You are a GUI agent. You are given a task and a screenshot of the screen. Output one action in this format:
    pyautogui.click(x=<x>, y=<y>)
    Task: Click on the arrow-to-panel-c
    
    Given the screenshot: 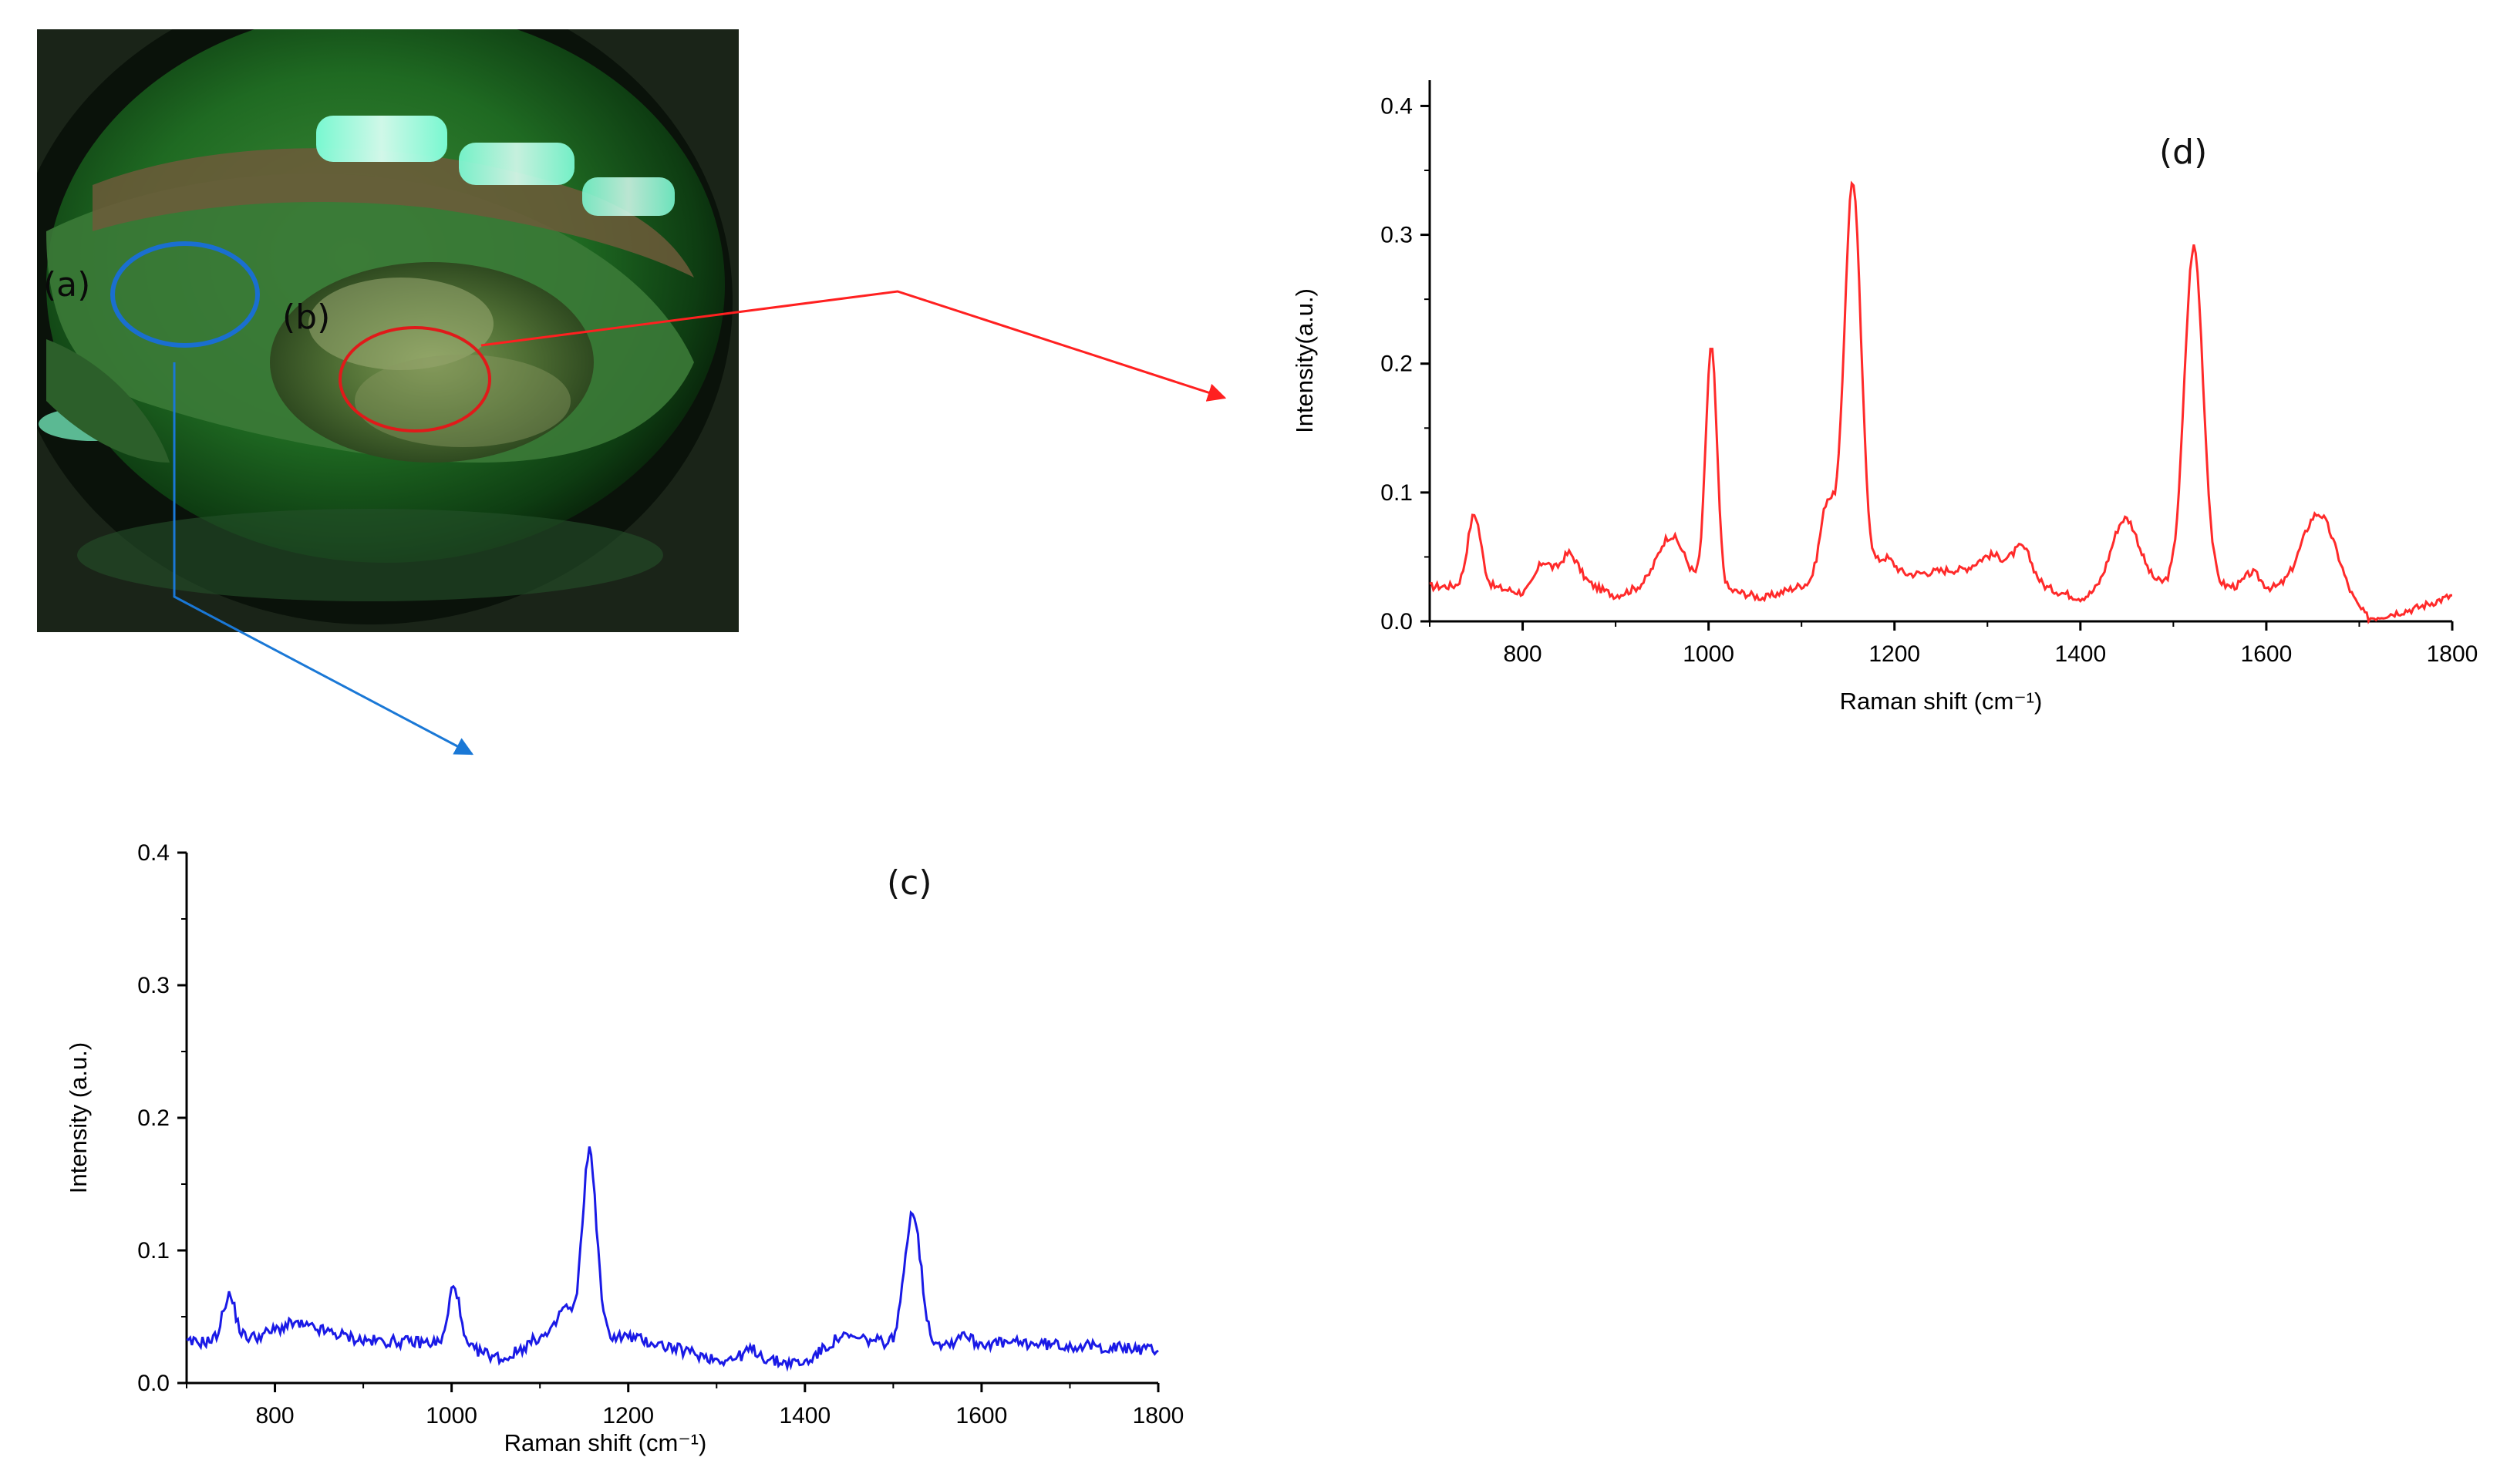 What is the action you would take?
    pyautogui.click(x=323, y=558)
    